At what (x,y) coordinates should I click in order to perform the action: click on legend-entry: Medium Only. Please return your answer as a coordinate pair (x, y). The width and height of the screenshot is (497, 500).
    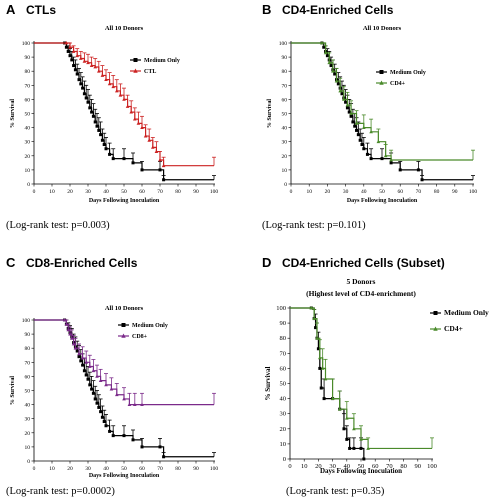
    Looking at the image, I should click on (401, 73).